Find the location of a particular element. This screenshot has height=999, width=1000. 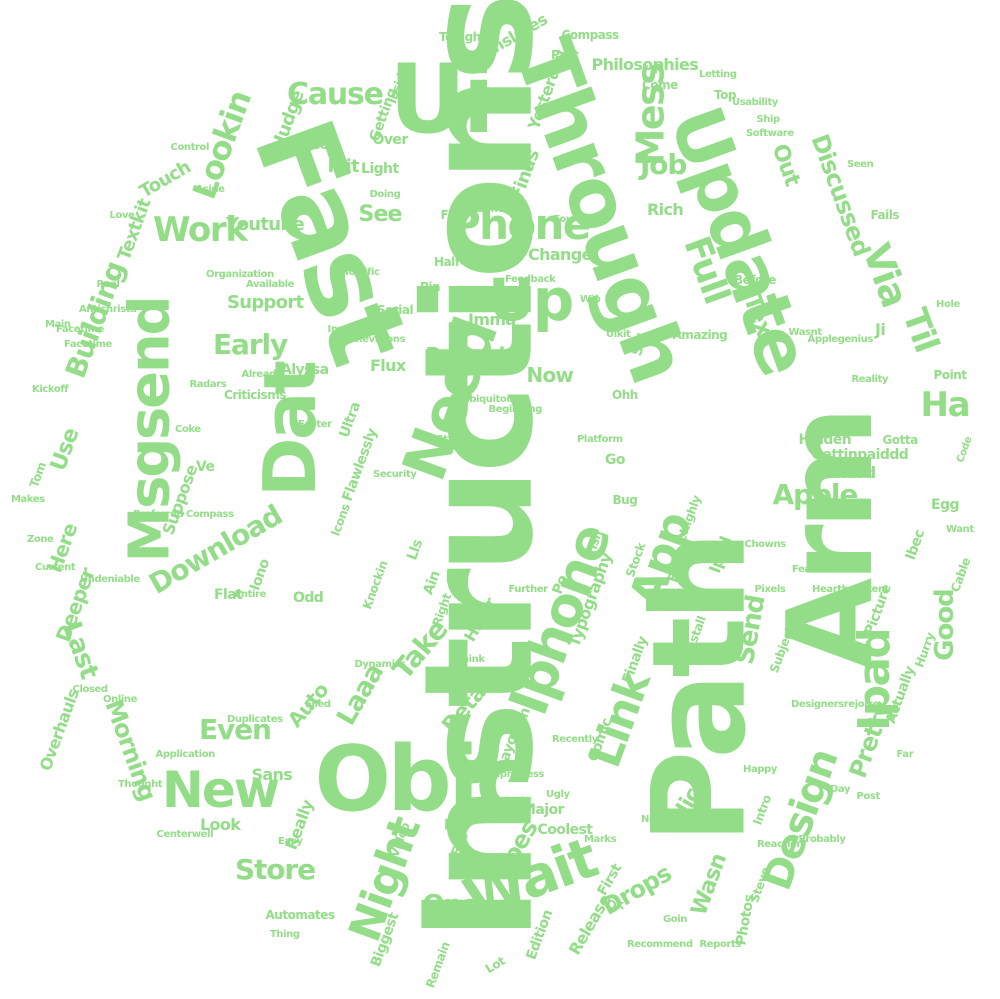

cloud-word: Undeniable is located at coordinates (110, 579).